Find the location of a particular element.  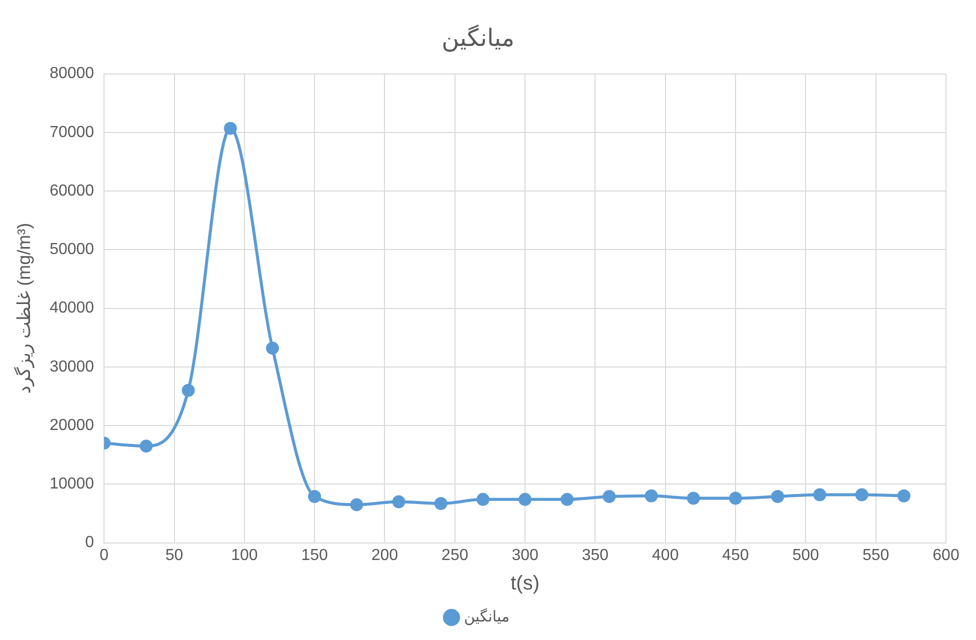

y-tick-label: 70000 is located at coordinates (72, 132).